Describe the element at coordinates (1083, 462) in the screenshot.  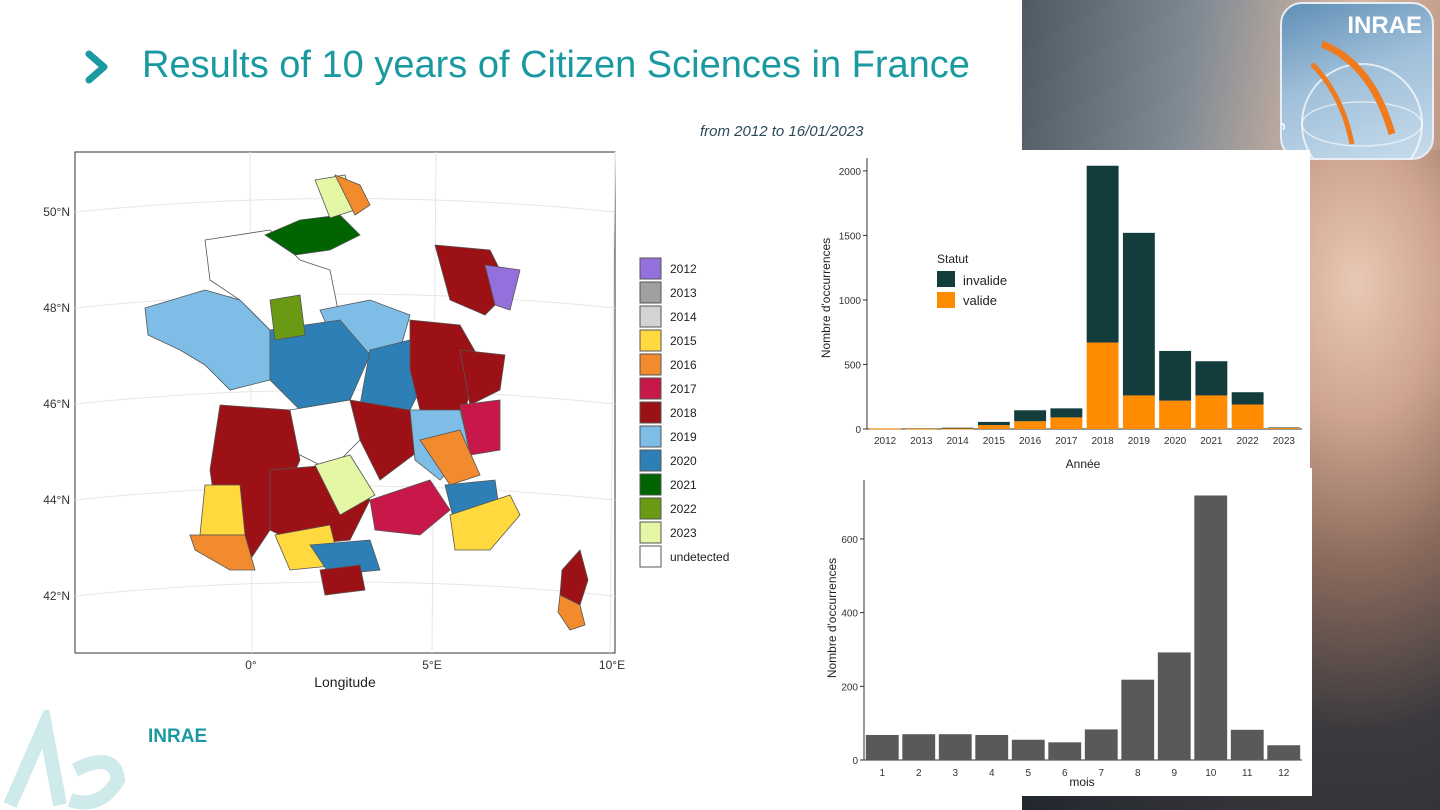
I see `x-axis-label: Année` at that location.